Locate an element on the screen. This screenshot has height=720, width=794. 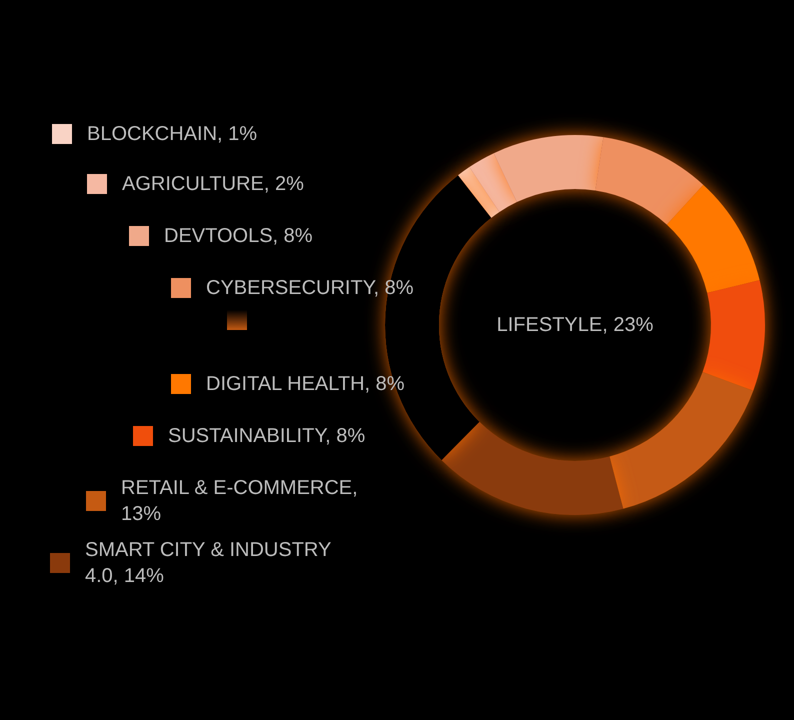
legend-label: BLOCKCHAIN, 1% is located at coordinates (172, 134).